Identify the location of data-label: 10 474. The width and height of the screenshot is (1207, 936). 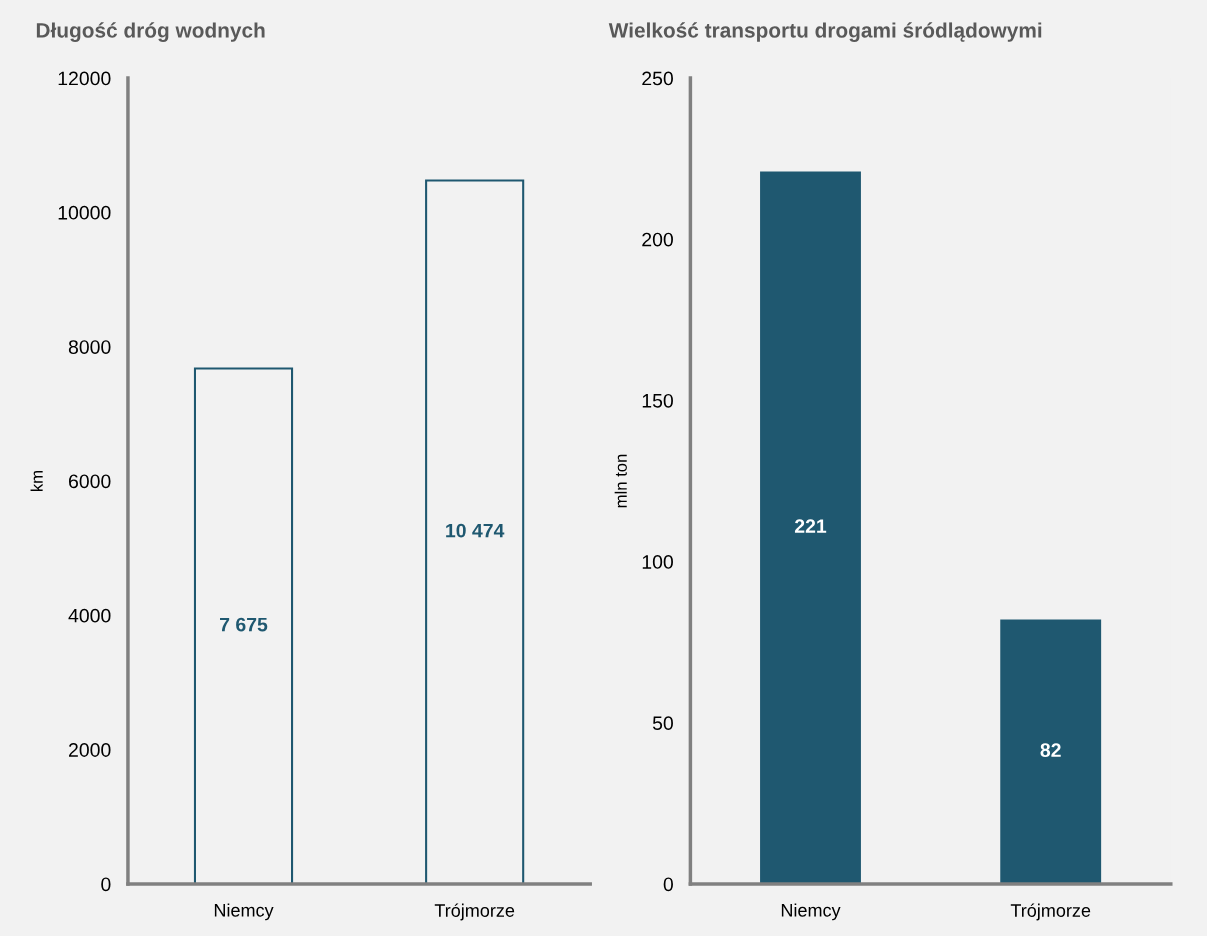
(475, 530).